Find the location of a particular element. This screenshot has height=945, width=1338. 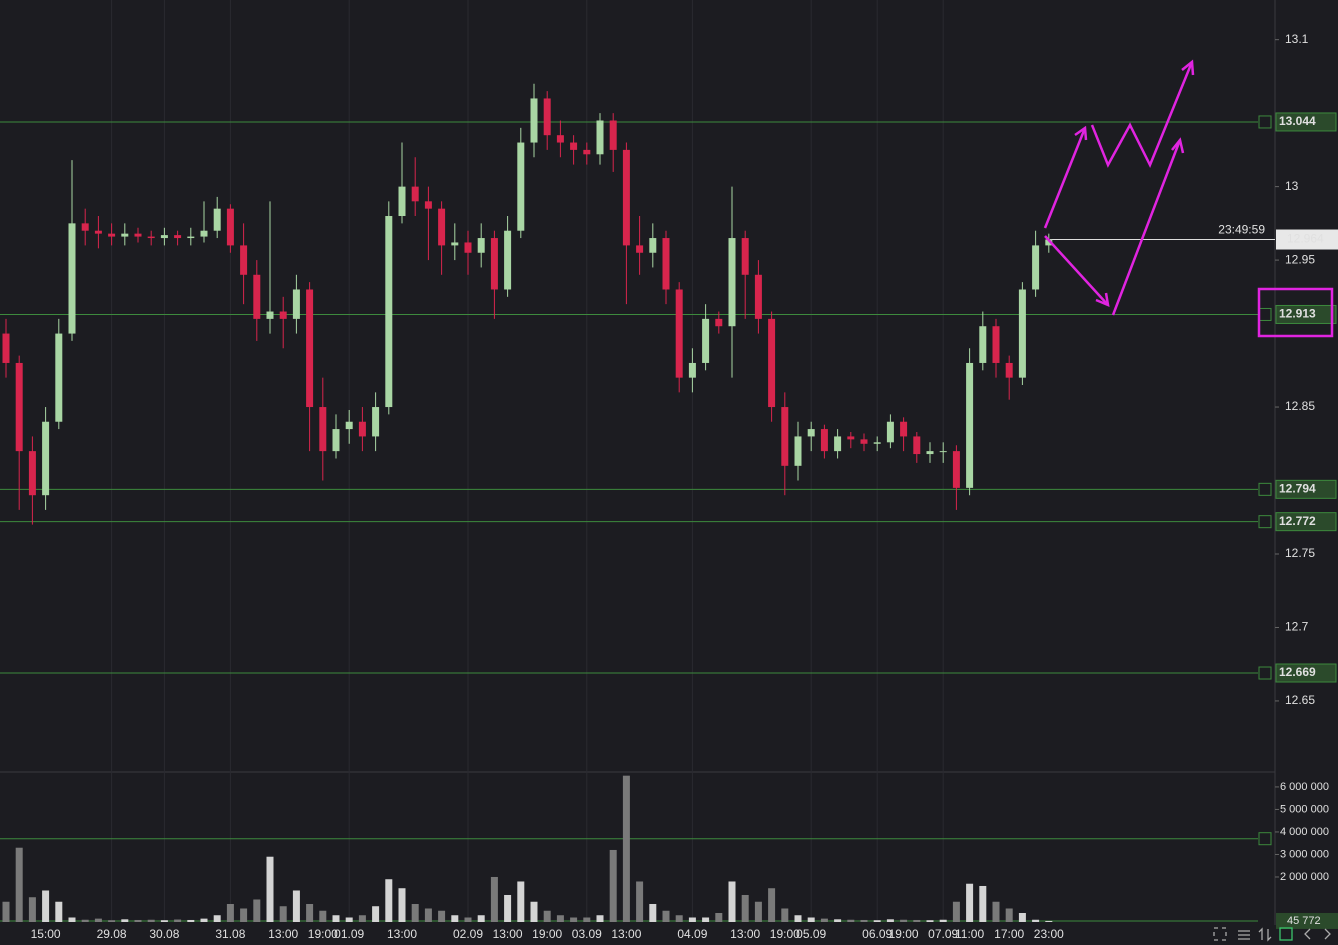

last-price-box is located at coordinates (1307, 239).